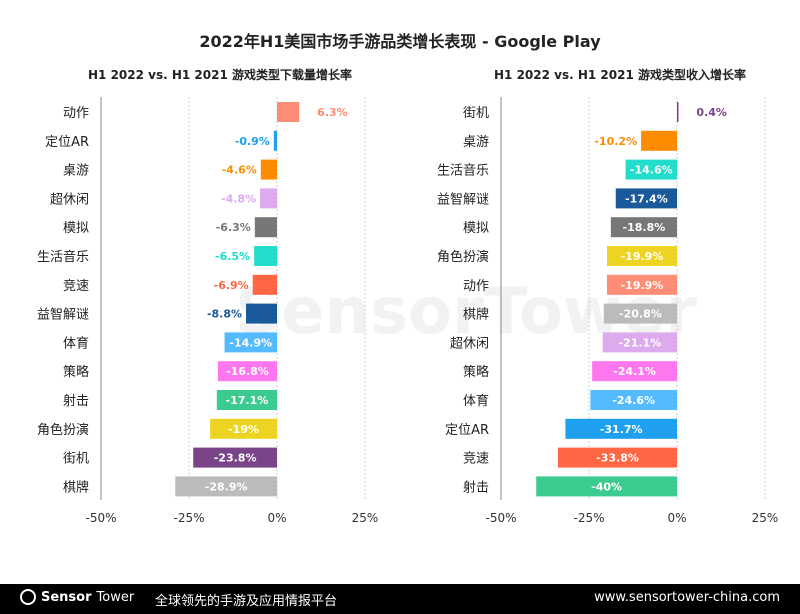  Describe the element at coordinates (28, 597) in the screenshot. I see `logo-icon` at that location.